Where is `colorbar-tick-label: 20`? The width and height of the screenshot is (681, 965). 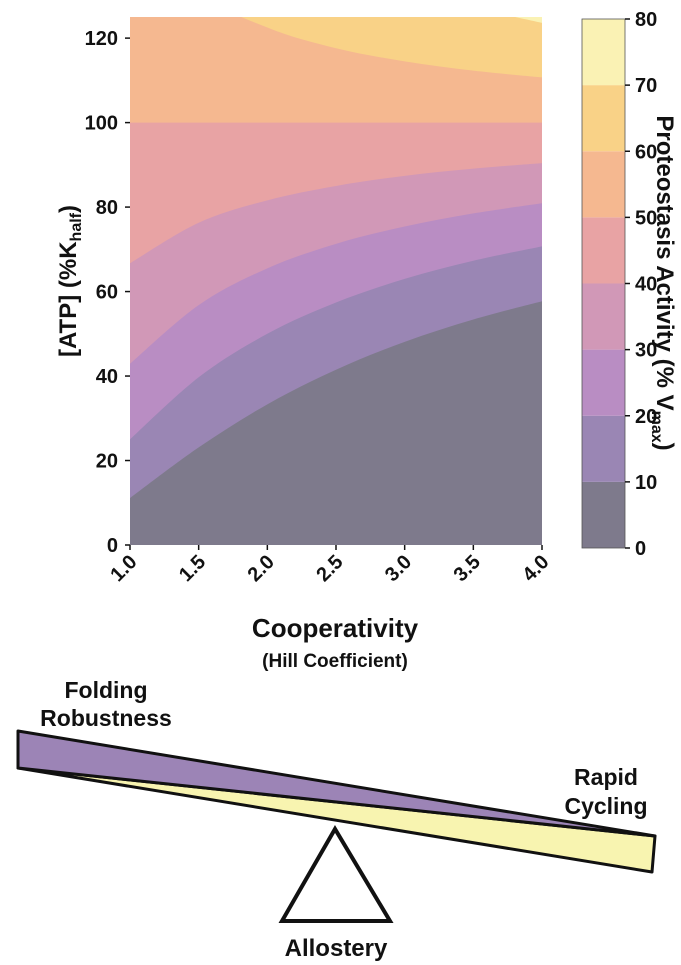
colorbar-tick-label: 20 is located at coordinates (646, 417).